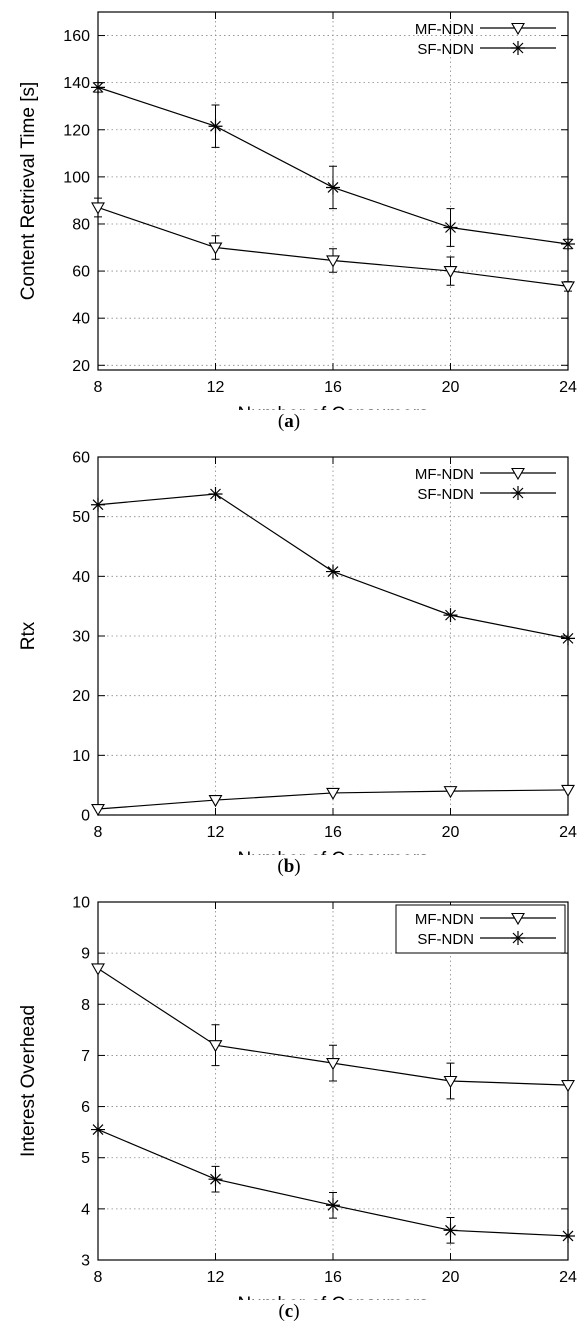 This screenshot has height=1335, width=578. Describe the element at coordinates (445, 939) in the screenshot. I see `chart-c-legend-label-1: SF-NDN` at that location.